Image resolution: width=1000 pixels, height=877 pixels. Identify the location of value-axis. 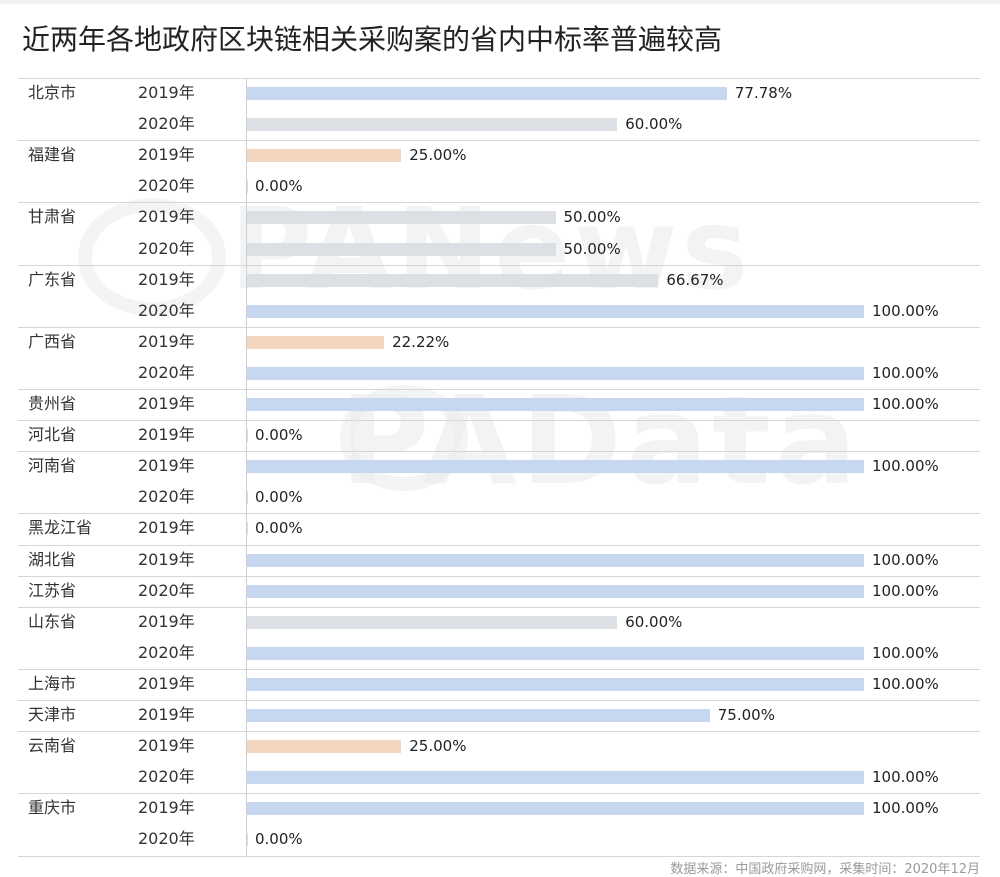
(246, 467).